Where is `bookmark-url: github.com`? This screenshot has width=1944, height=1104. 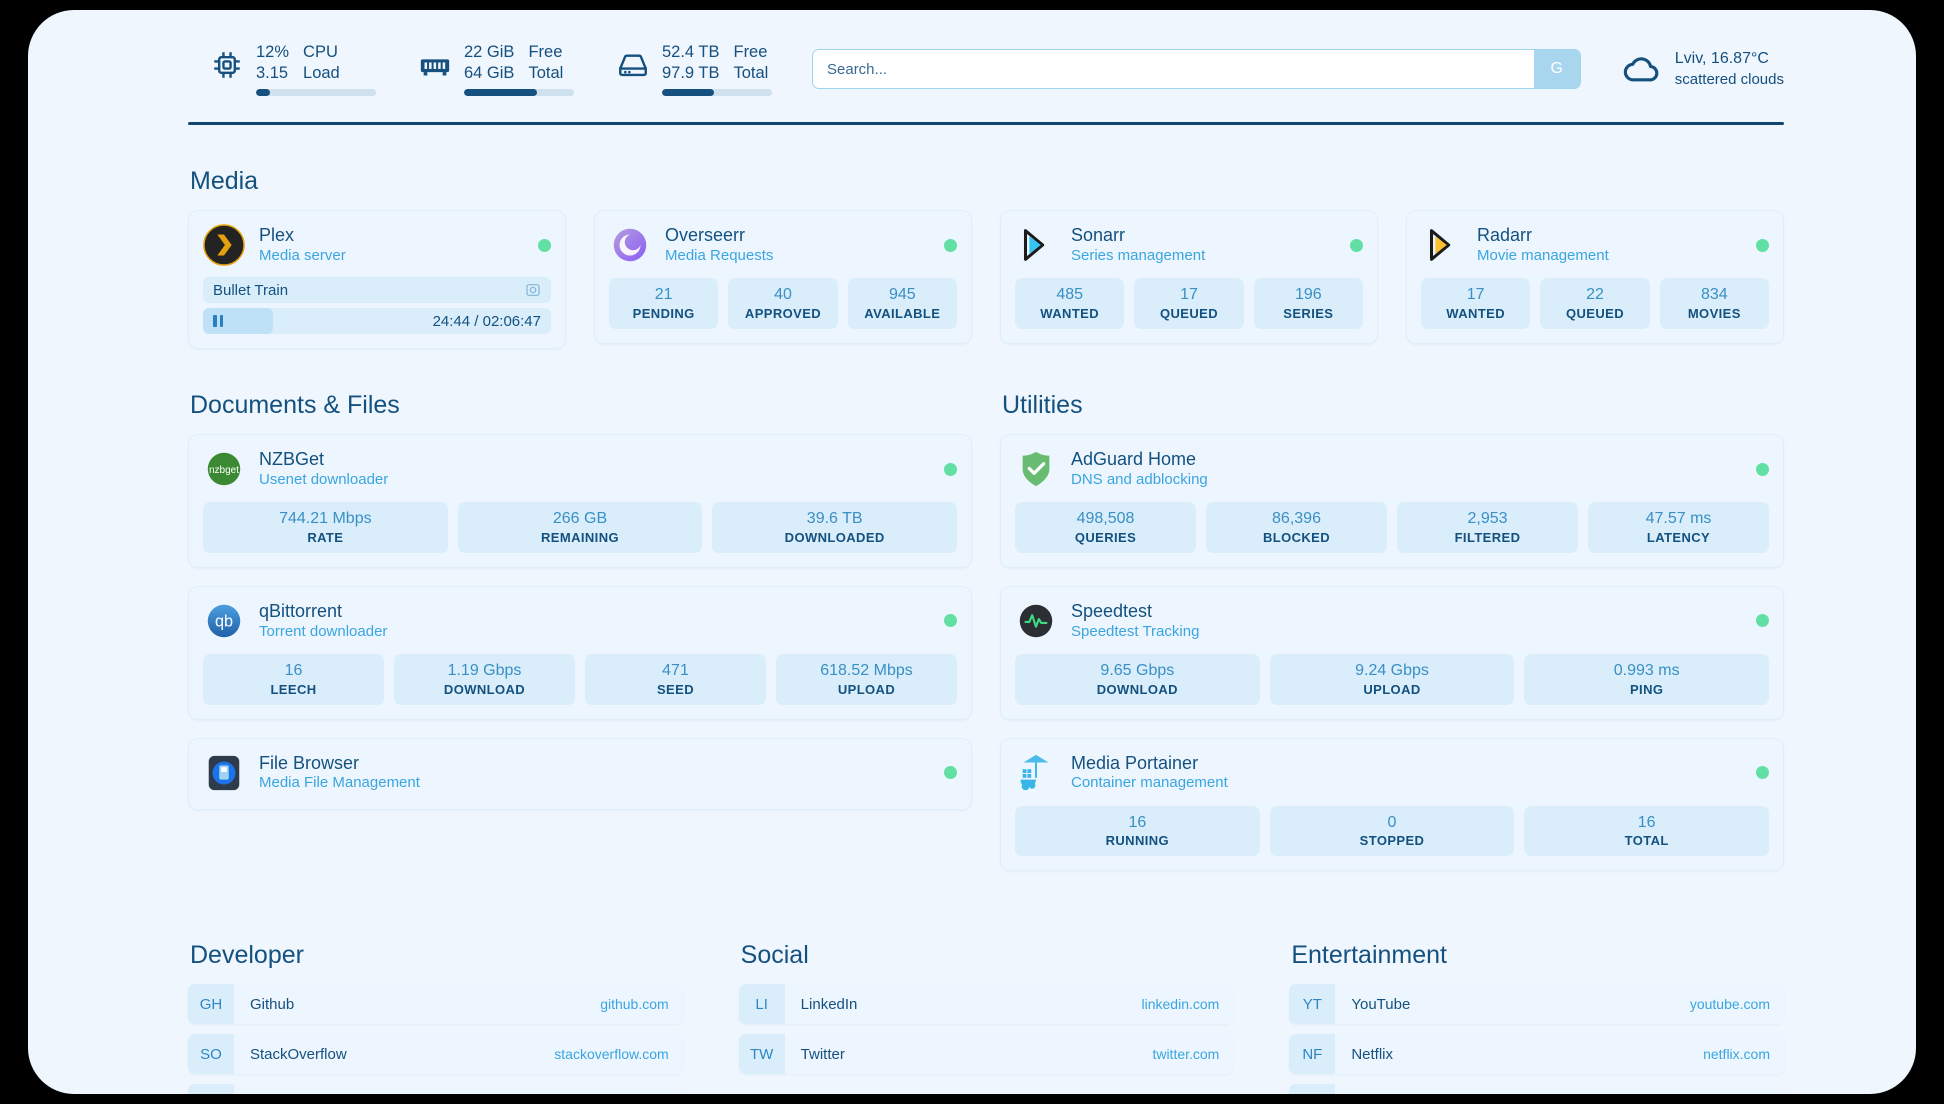 bookmark-url: github.com is located at coordinates (634, 1004).